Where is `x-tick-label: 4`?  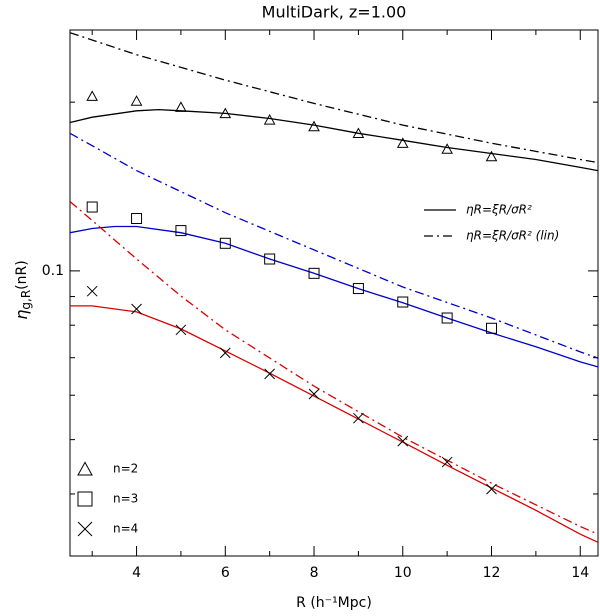 x-tick-label: 4 is located at coordinates (136, 573).